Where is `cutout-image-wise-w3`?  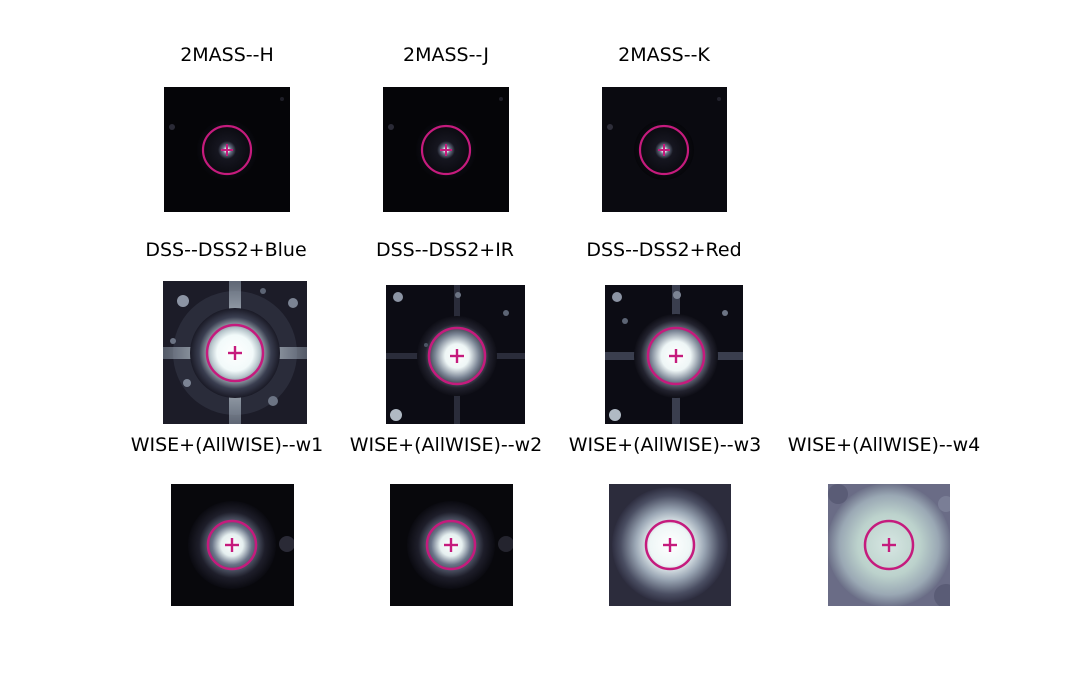 cutout-image-wise-w3 is located at coordinates (670, 545).